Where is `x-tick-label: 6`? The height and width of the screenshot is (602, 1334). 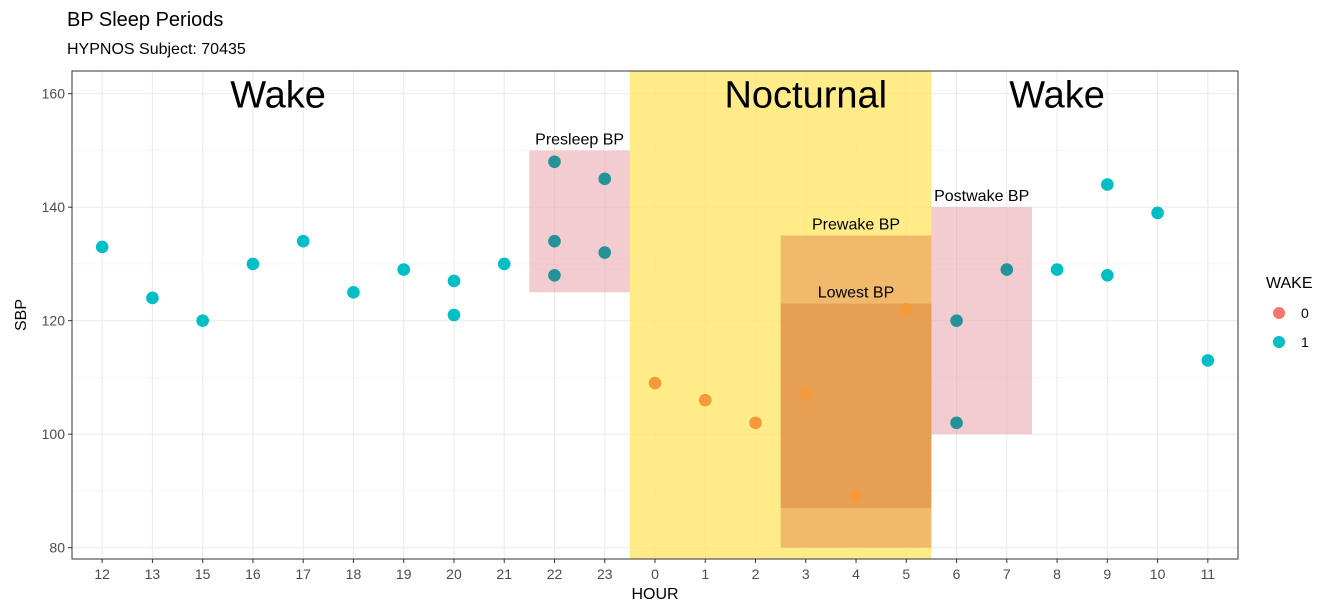 x-tick-label: 6 is located at coordinates (957, 574).